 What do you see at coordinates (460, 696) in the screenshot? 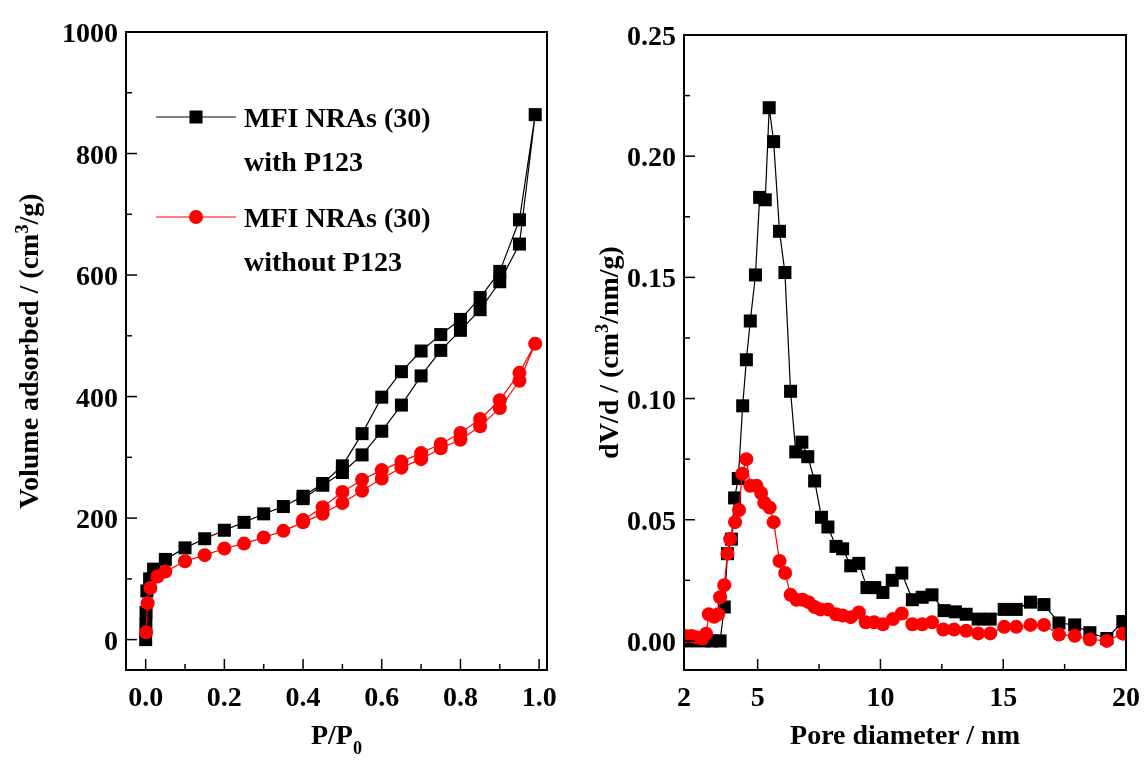
I see `x-tick-label: 0.8` at bounding box center [460, 696].